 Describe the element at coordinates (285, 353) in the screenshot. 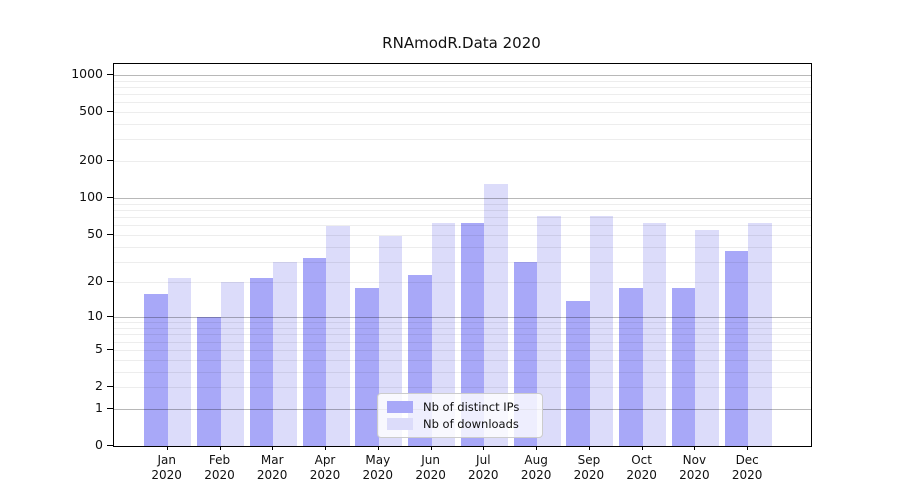

I see `bar-downloads-mar-2020` at that location.